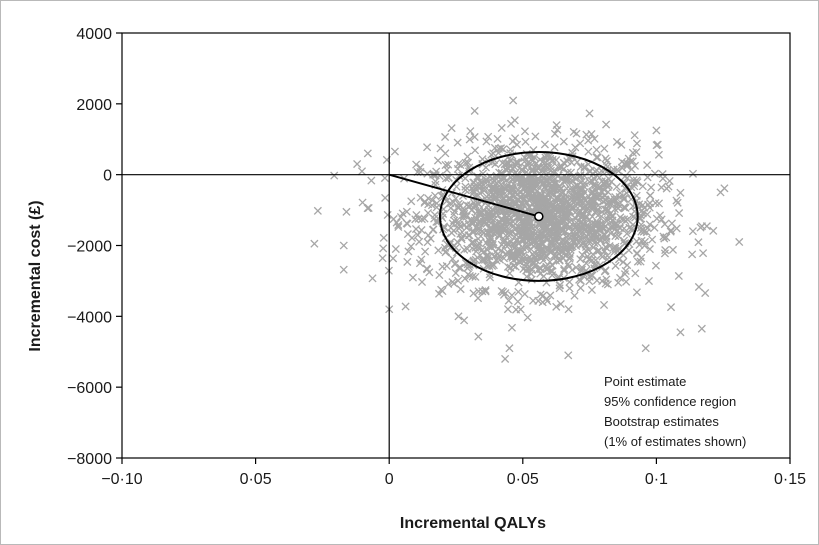 This screenshot has width=819, height=545. What do you see at coordinates (89, 247) in the screenshot?
I see `y-tick-label: −2000` at bounding box center [89, 247].